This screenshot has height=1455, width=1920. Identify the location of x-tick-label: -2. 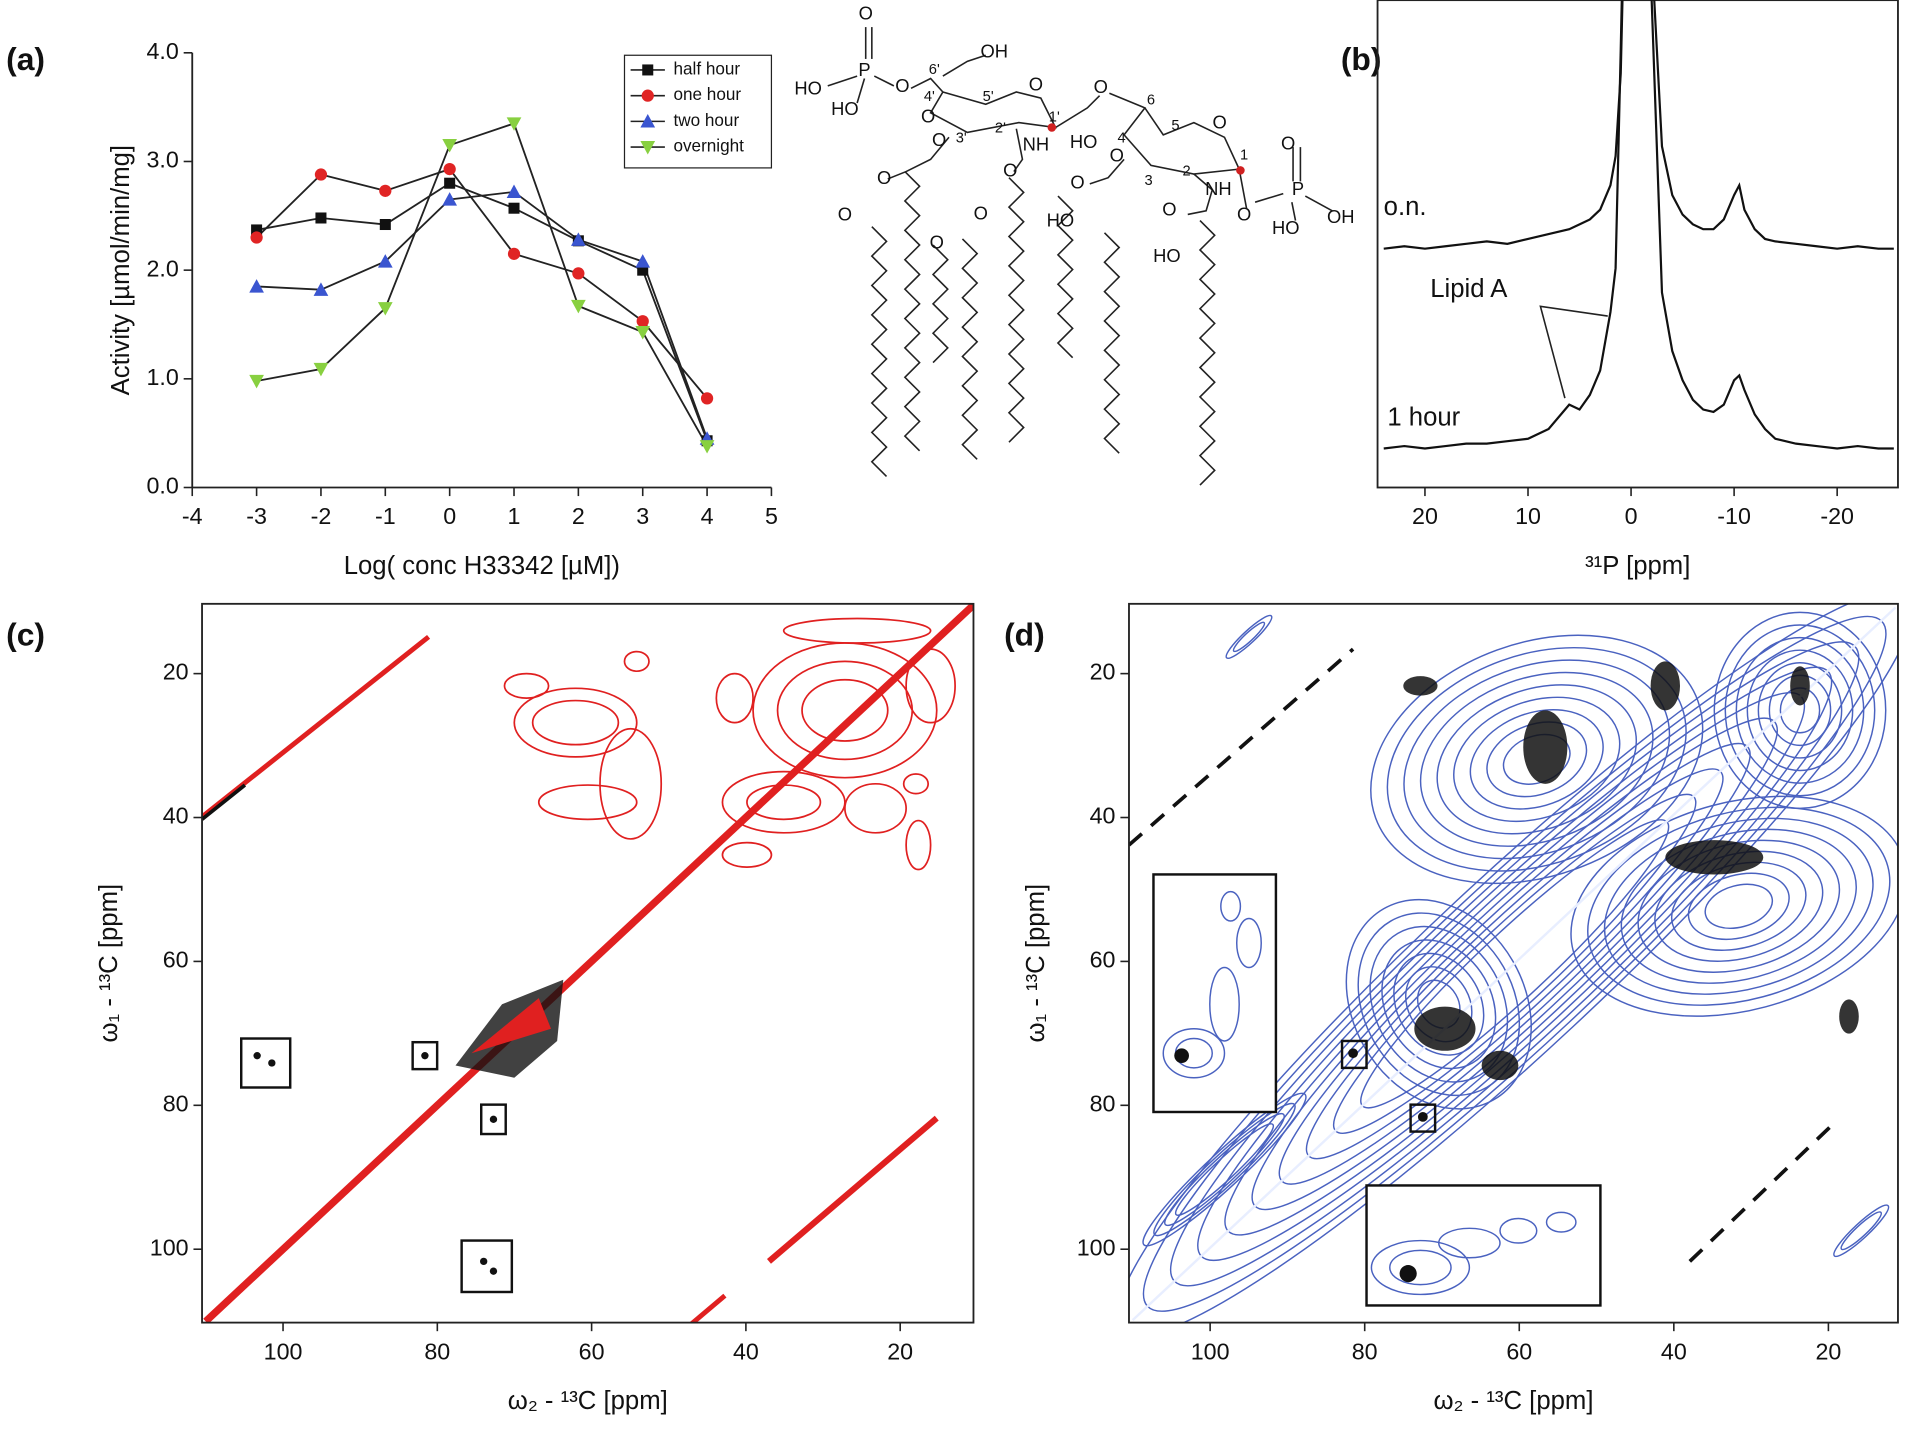
(321, 516).